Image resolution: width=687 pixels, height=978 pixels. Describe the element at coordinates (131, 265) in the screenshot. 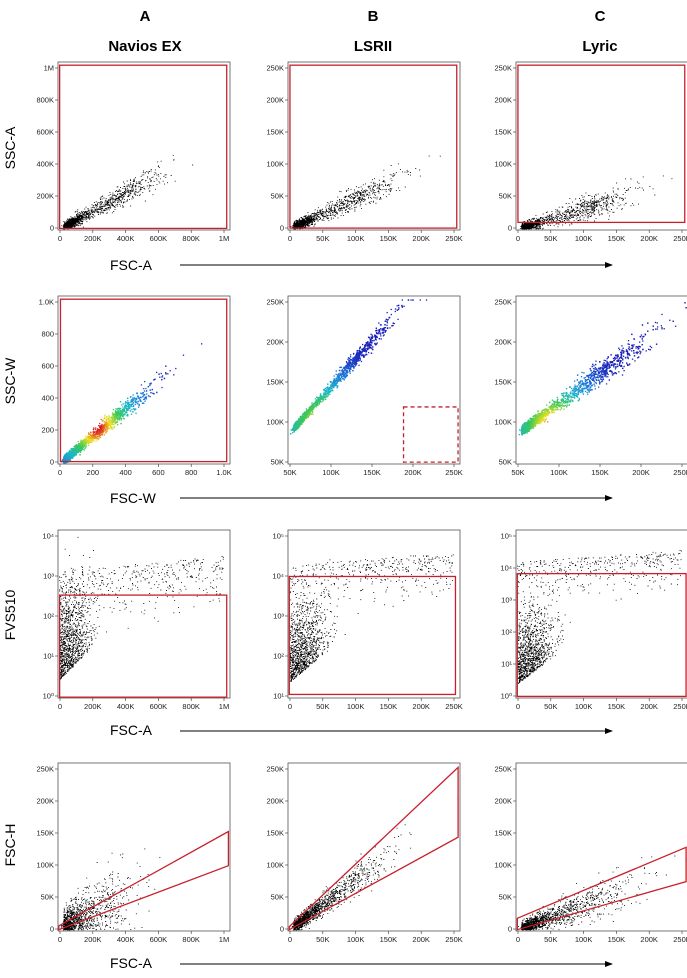

I see `row1-xlabel: FSC-A` at that location.